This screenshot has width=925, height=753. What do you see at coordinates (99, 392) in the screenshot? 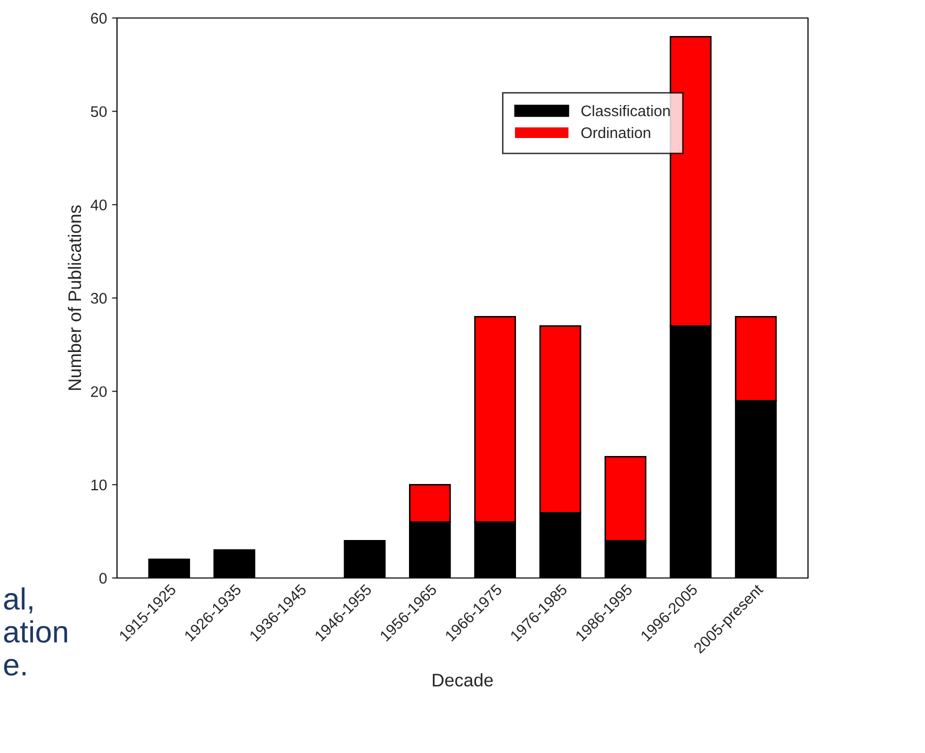
I see `y-tick-label: 20` at bounding box center [99, 392].